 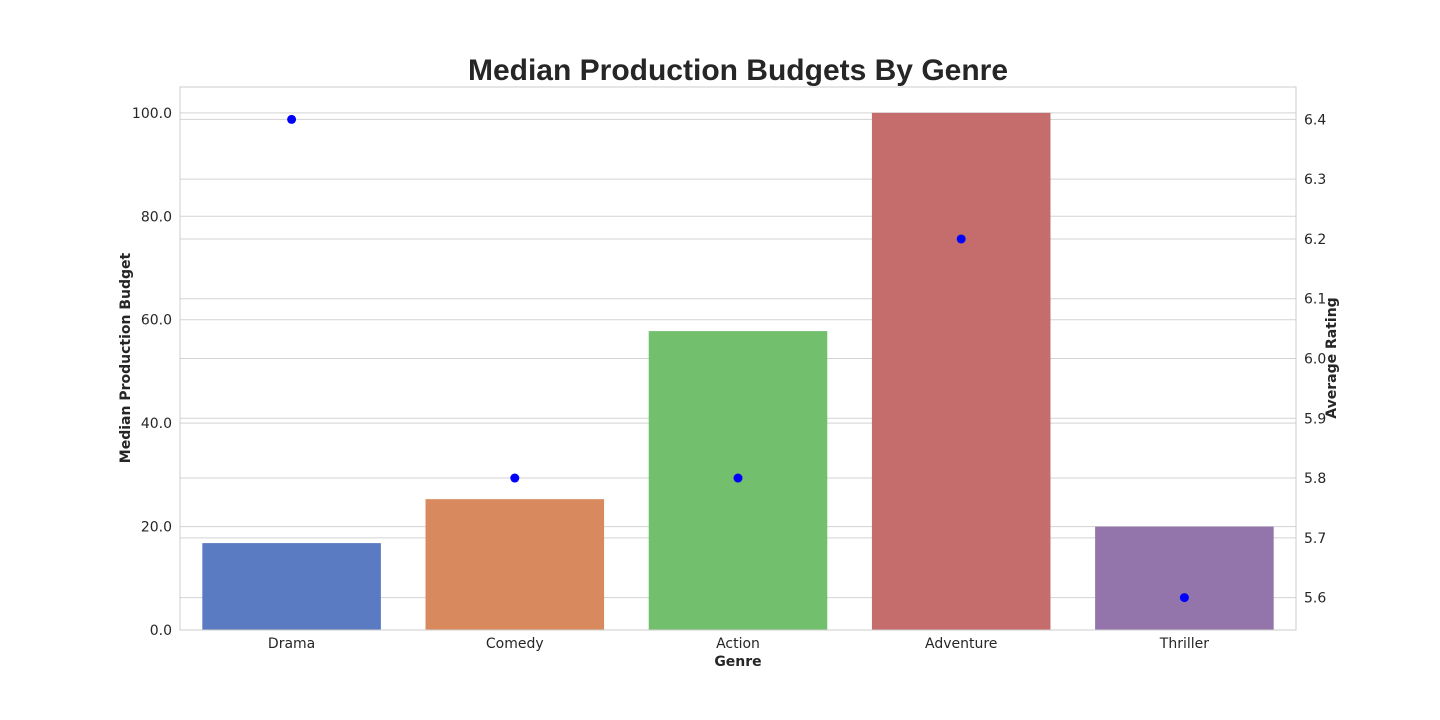 I want to click on x-axis-label: Genre, so click(x=737, y=662).